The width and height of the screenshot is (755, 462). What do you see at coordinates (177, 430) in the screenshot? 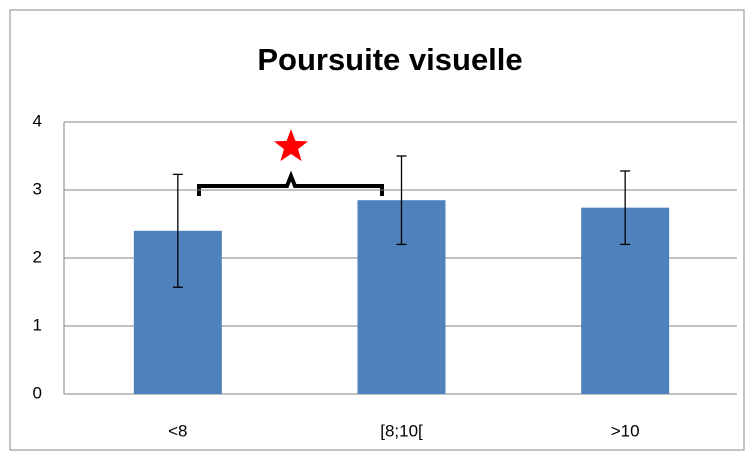
I see `x-tick-label: <8` at bounding box center [177, 430].